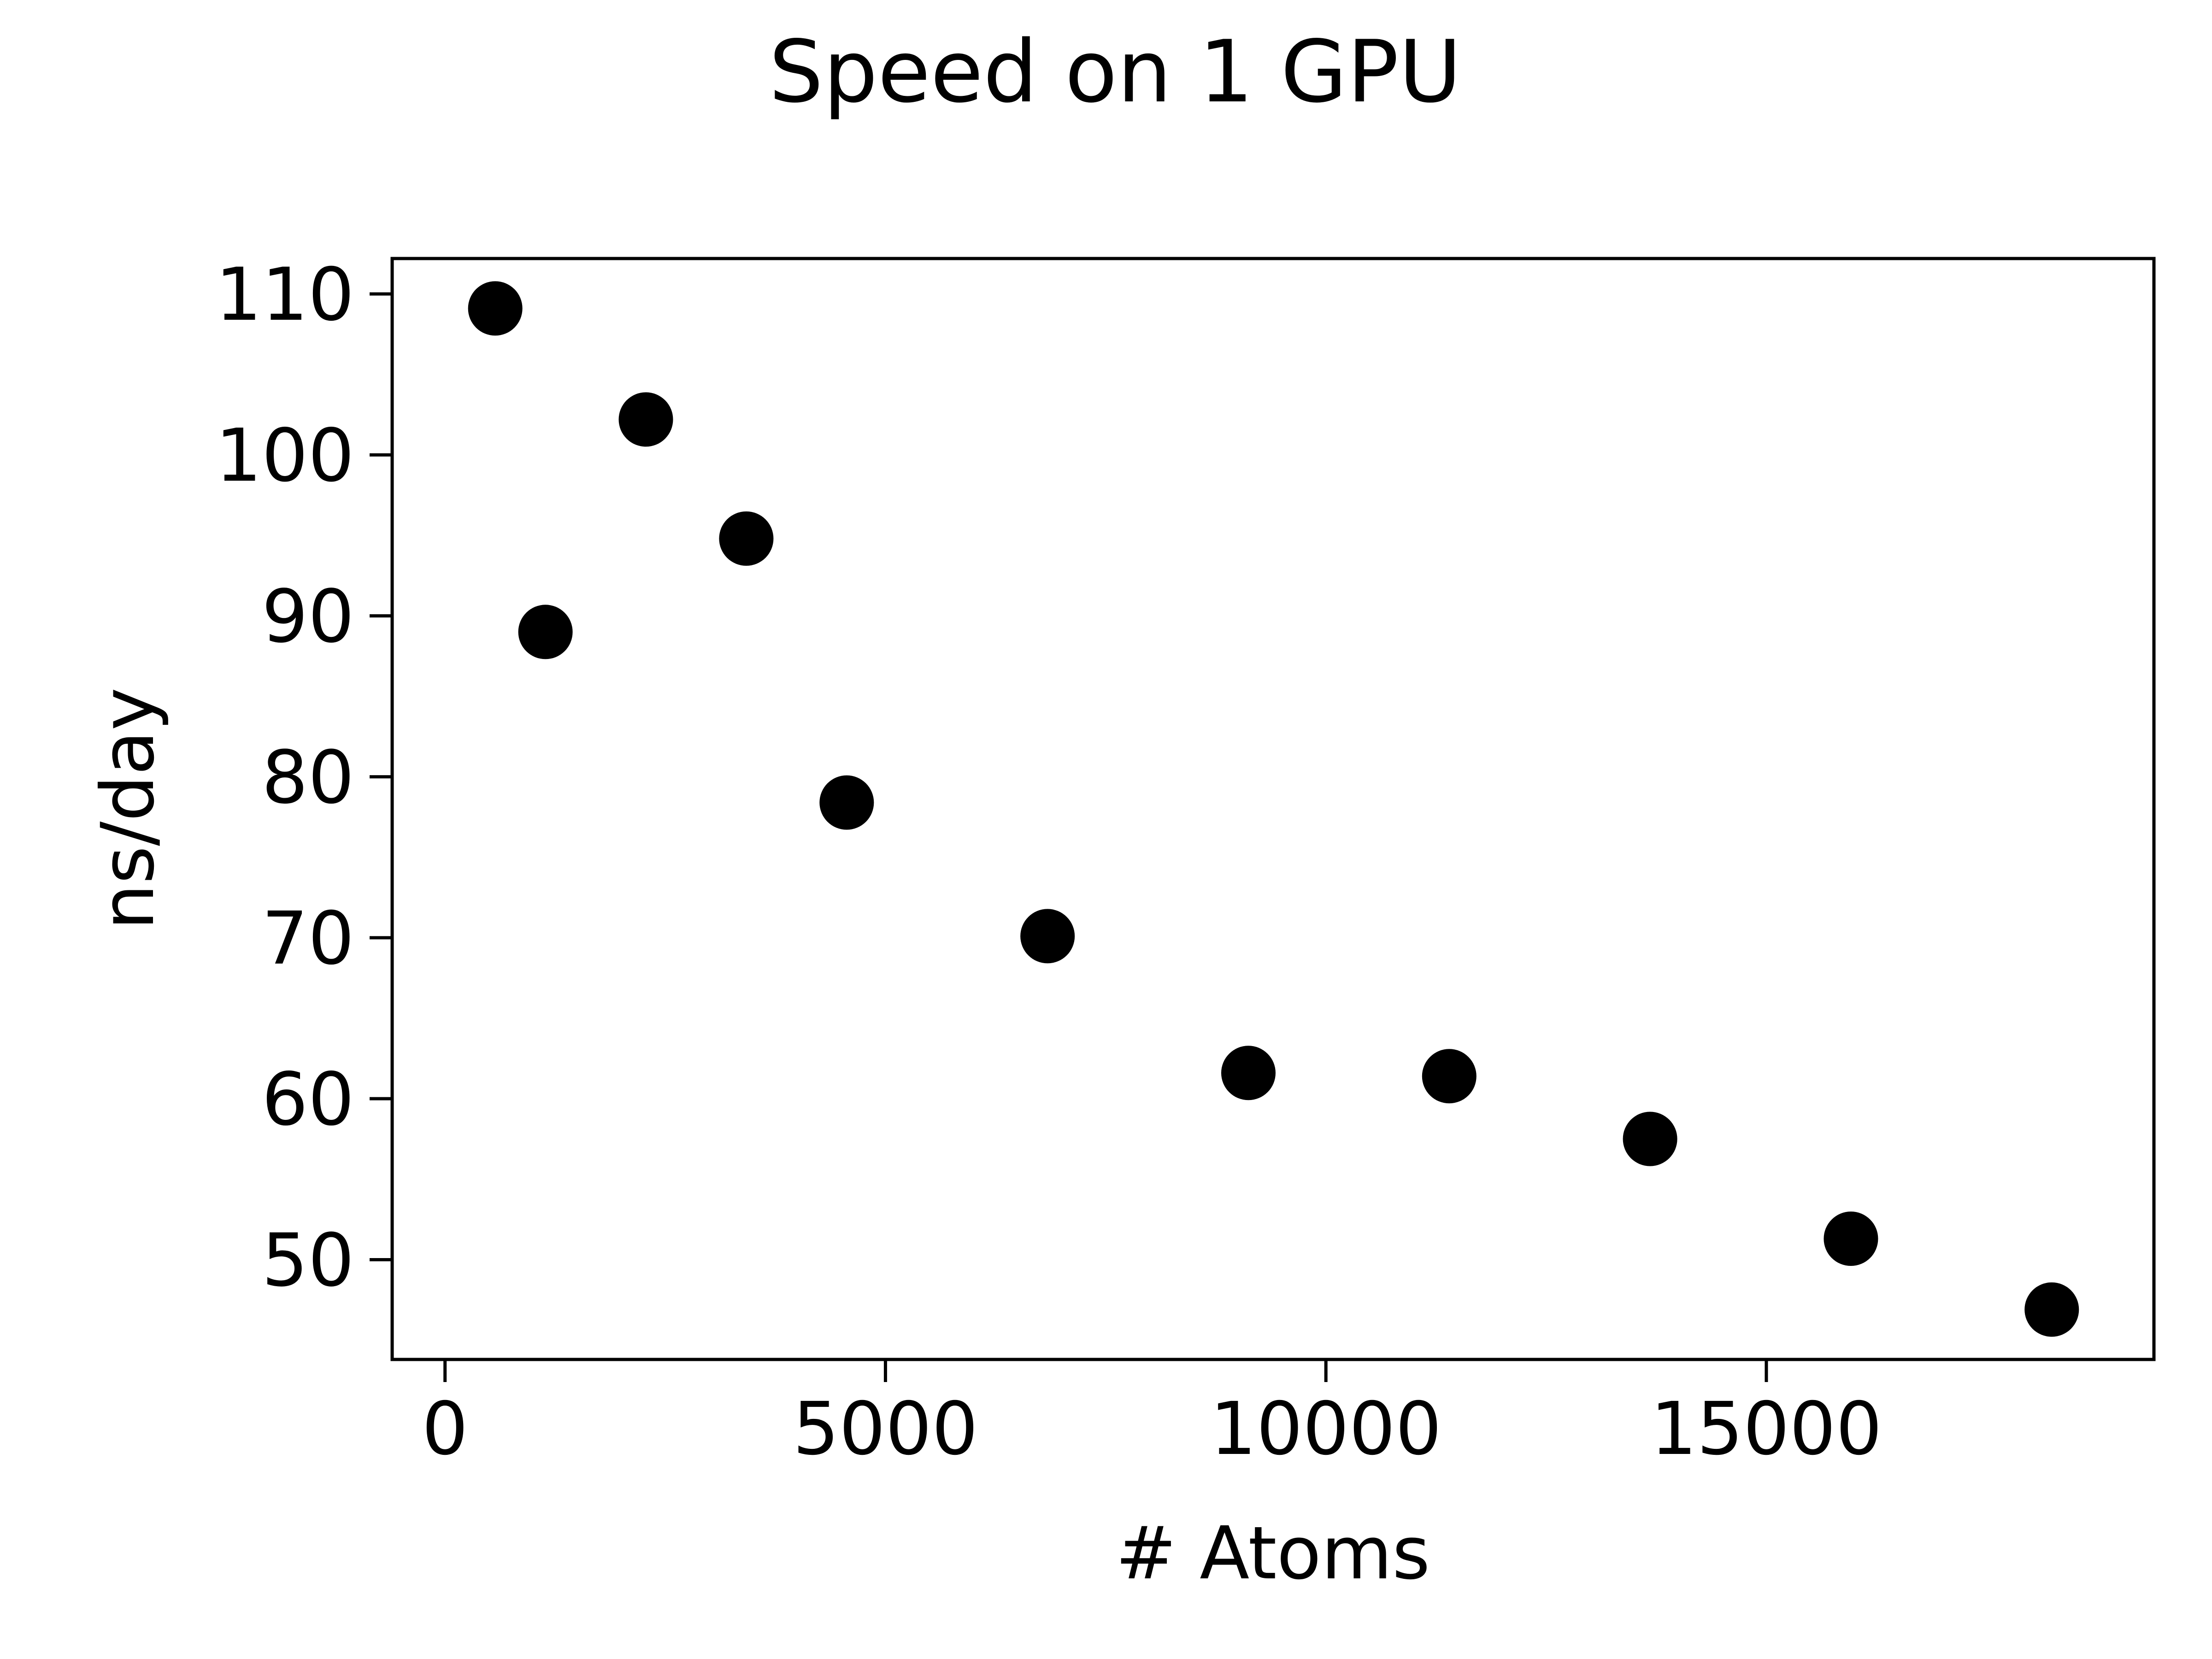 This screenshot has width=2212, height=1659. I want to click on y-axis-ticks: 50 60 70 80 90 100 110, so click(303, 778).